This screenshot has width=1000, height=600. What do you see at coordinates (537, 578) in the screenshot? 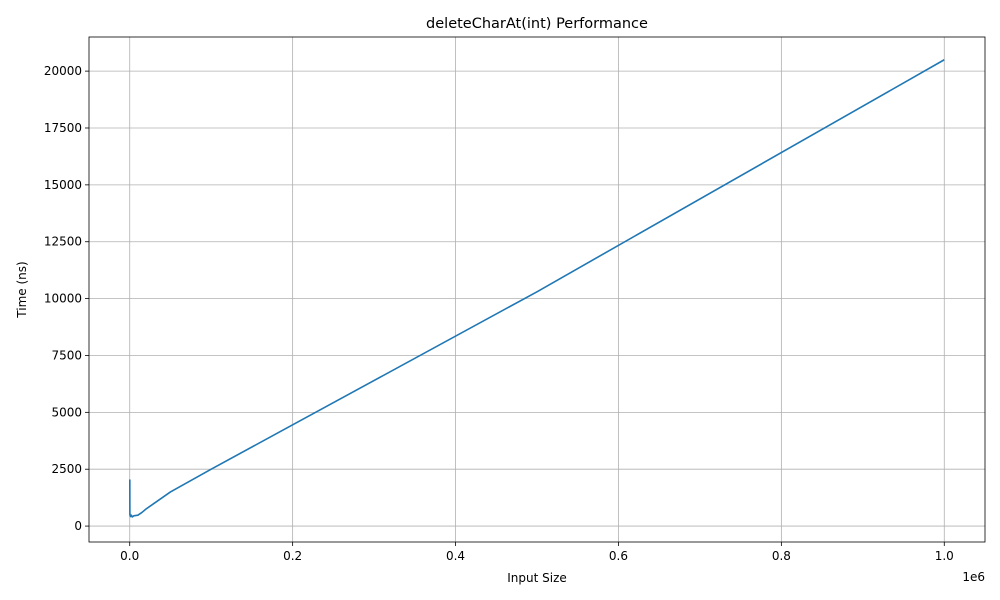
I see `x-axis-label: Input Size` at bounding box center [537, 578].